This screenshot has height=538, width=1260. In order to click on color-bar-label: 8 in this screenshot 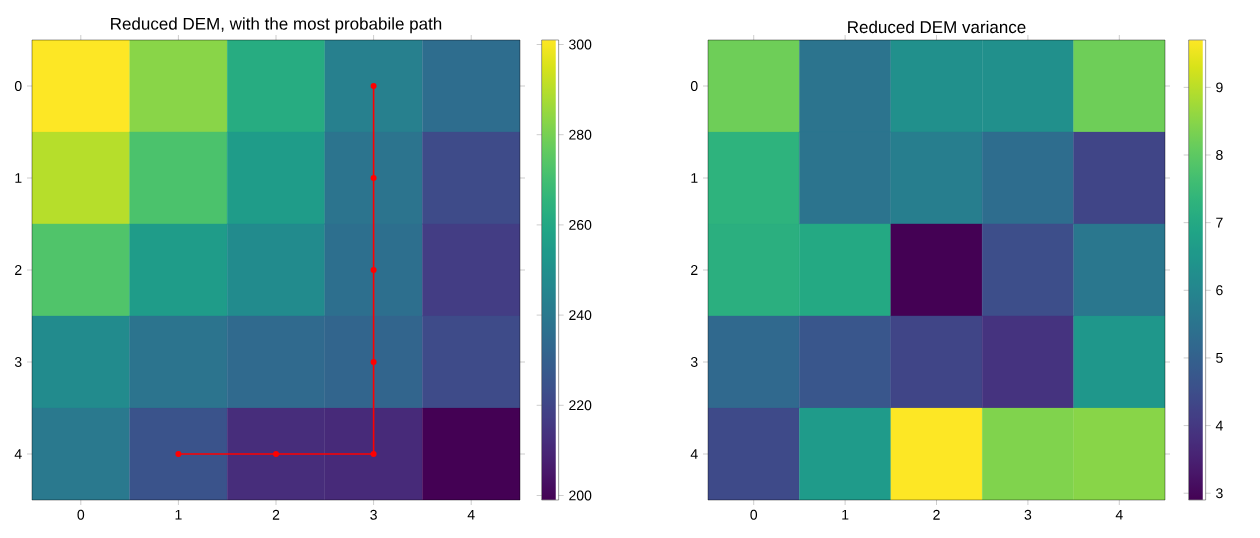, I will do `click(1219, 155)`.